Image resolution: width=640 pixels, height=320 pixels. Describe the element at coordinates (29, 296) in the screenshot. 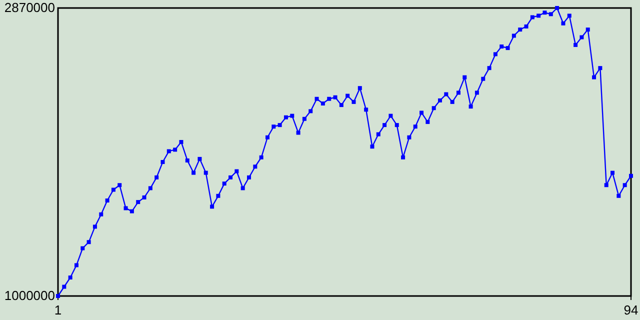

I see `y-tick-label: 1000000` at that location.